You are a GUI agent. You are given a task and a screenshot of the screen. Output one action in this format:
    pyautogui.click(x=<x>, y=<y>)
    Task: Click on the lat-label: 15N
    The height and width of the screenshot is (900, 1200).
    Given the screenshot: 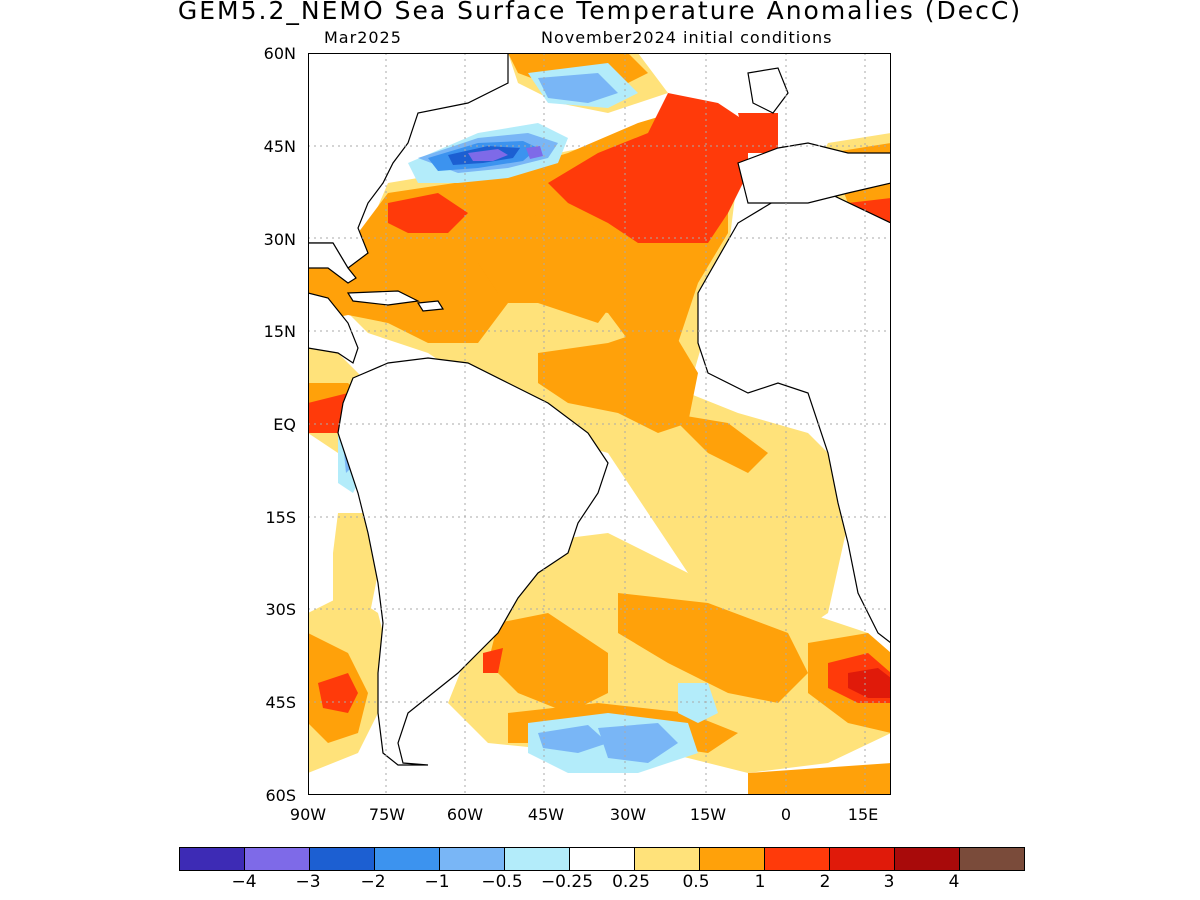 What is the action you would take?
    pyautogui.click(x=279, y=331)
    